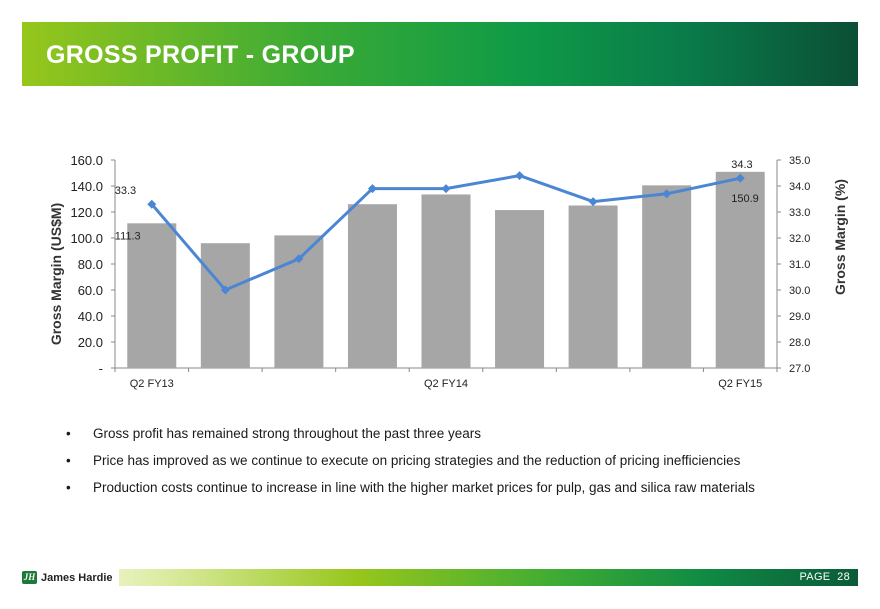 The width and height of the screenshot is (880, 609). Describe the element at coordinates (200, 55) in the screenshot. I see `page-title: GROSS PROFIT - GROUP` at that location.